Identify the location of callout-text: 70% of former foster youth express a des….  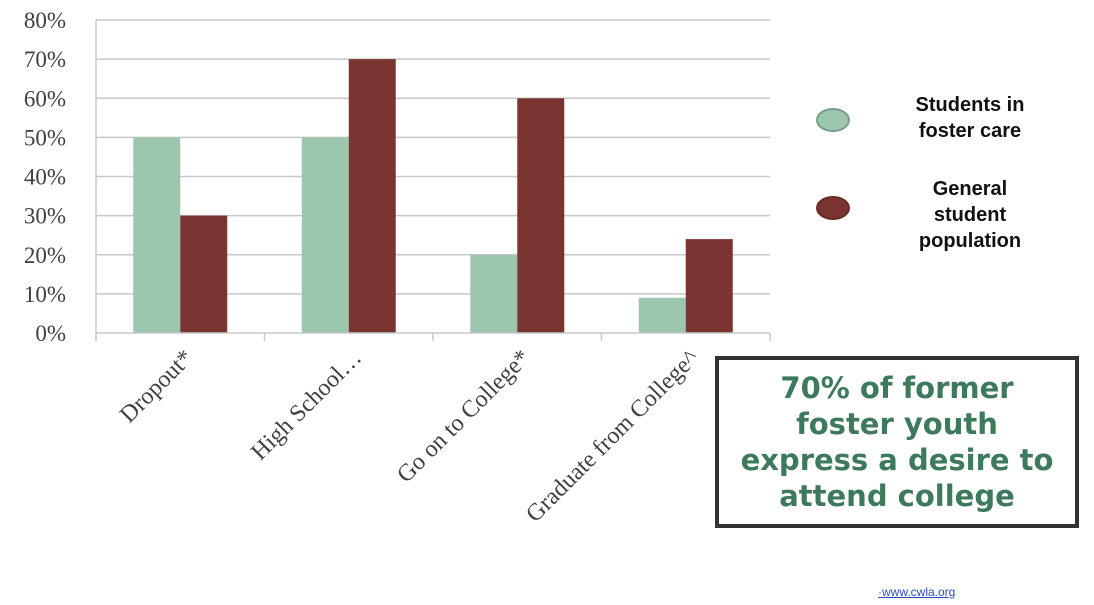
(897, 442).